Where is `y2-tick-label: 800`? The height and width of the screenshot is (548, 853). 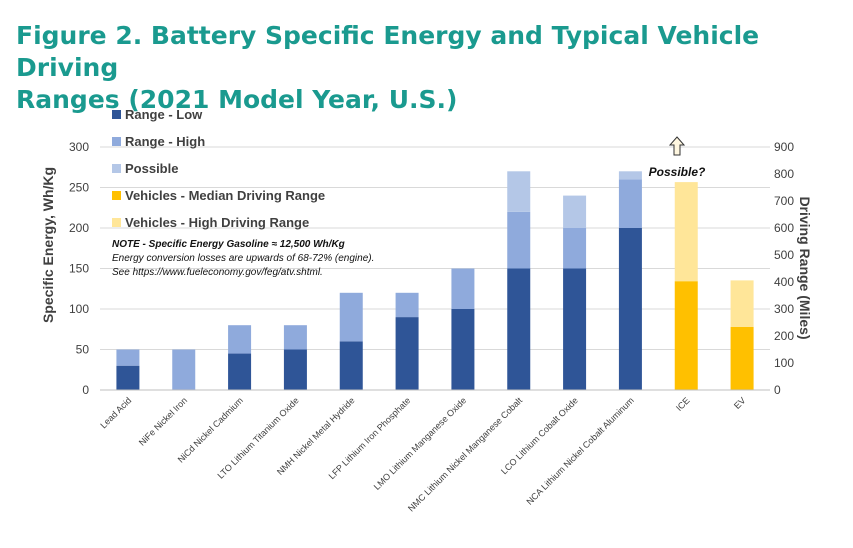 y2-tick-label: 800 is located at coordinates (784, 174).